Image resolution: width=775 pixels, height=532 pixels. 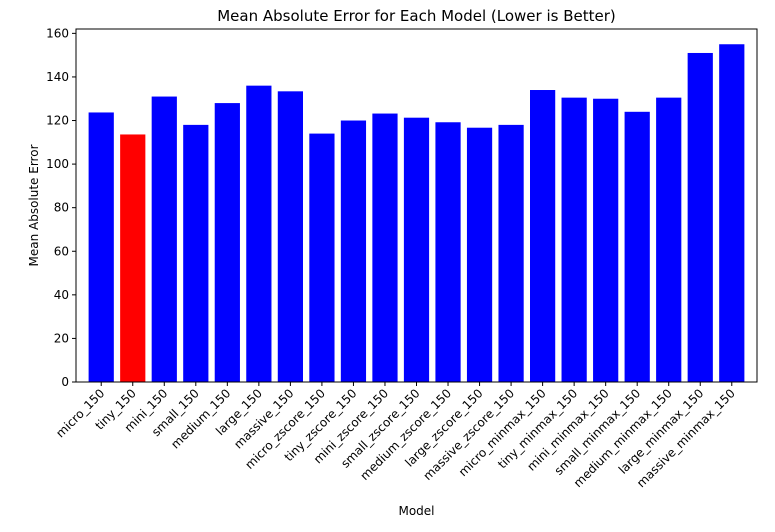 What do you see at coordinates (57, 164) in the screenshot?
I see `y-tick-label: 100` at bounding box center [57, 164].